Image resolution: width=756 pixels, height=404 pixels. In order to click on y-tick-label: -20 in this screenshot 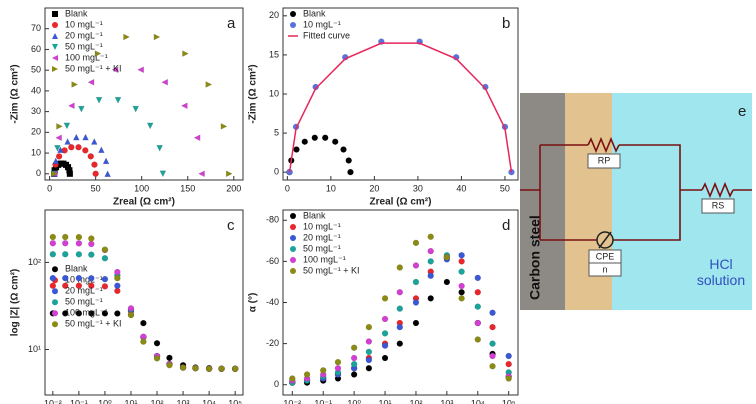, I will do `click(272, 343)`.